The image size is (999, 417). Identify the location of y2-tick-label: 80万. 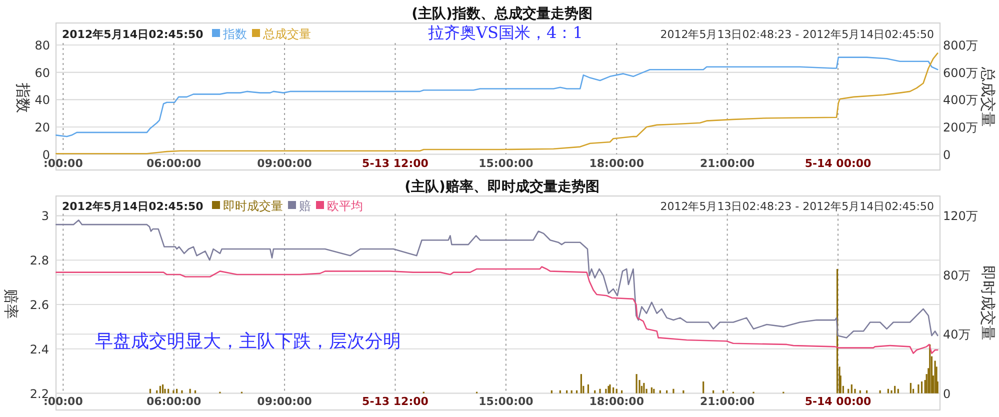
(956, 275).